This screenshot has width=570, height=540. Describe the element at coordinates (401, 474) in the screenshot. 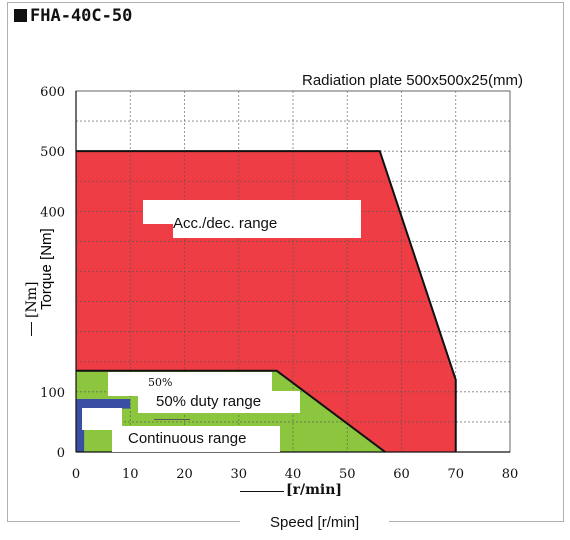

I see `x-tick-label-60: 60` at that location.